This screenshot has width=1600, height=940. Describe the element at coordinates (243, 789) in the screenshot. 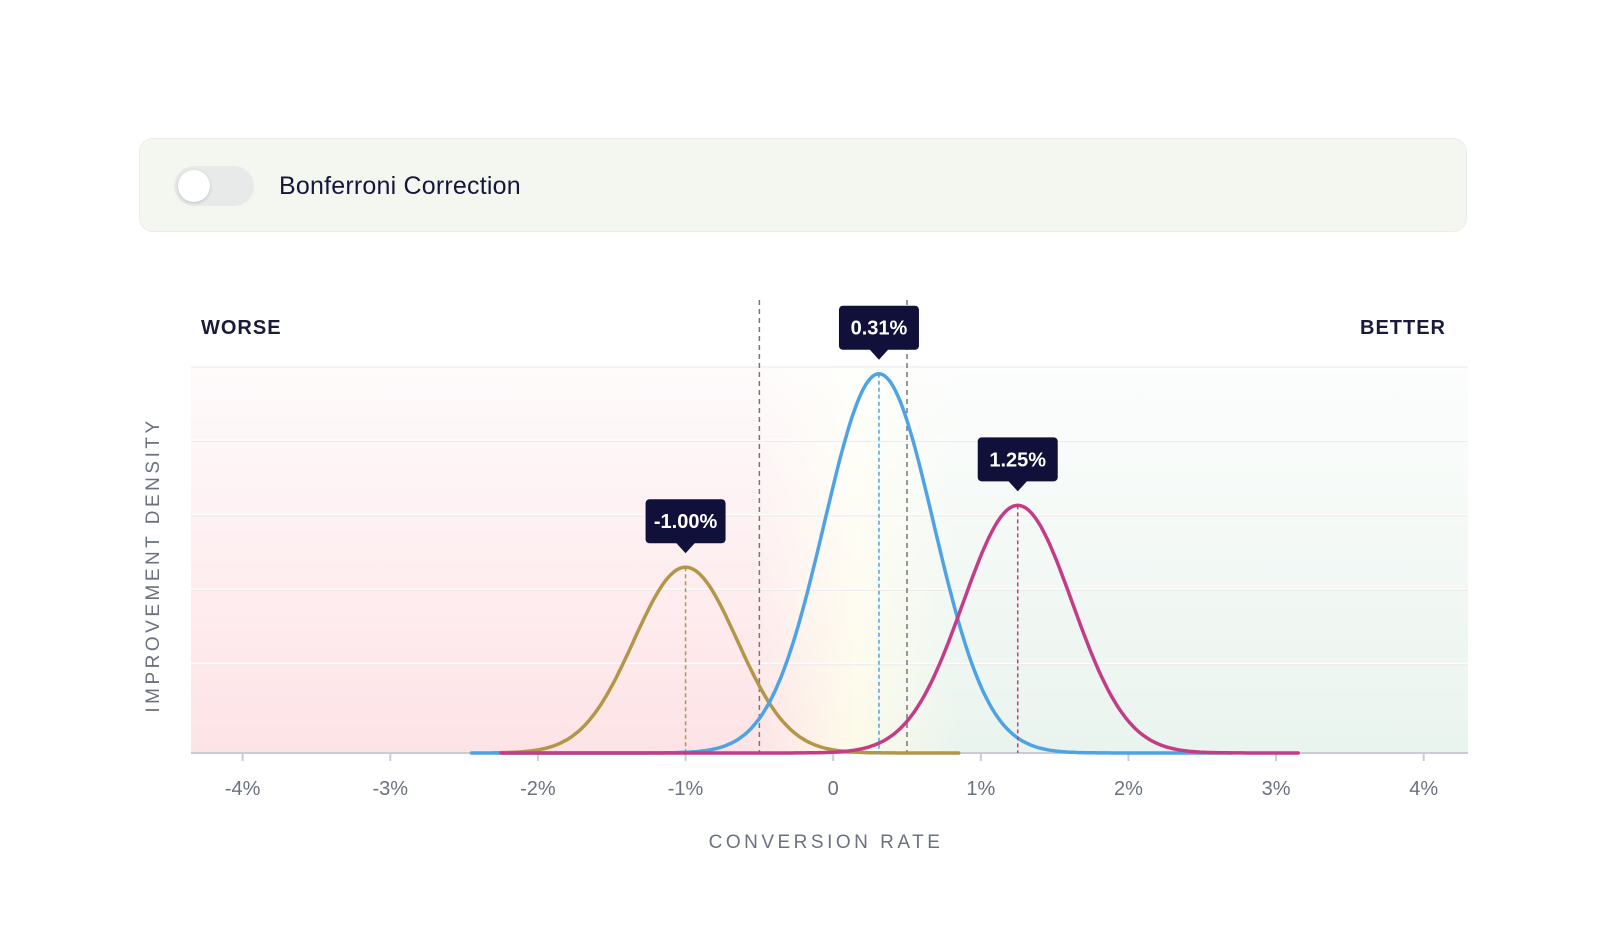

I see `x-tick-label: -4%` at that location.